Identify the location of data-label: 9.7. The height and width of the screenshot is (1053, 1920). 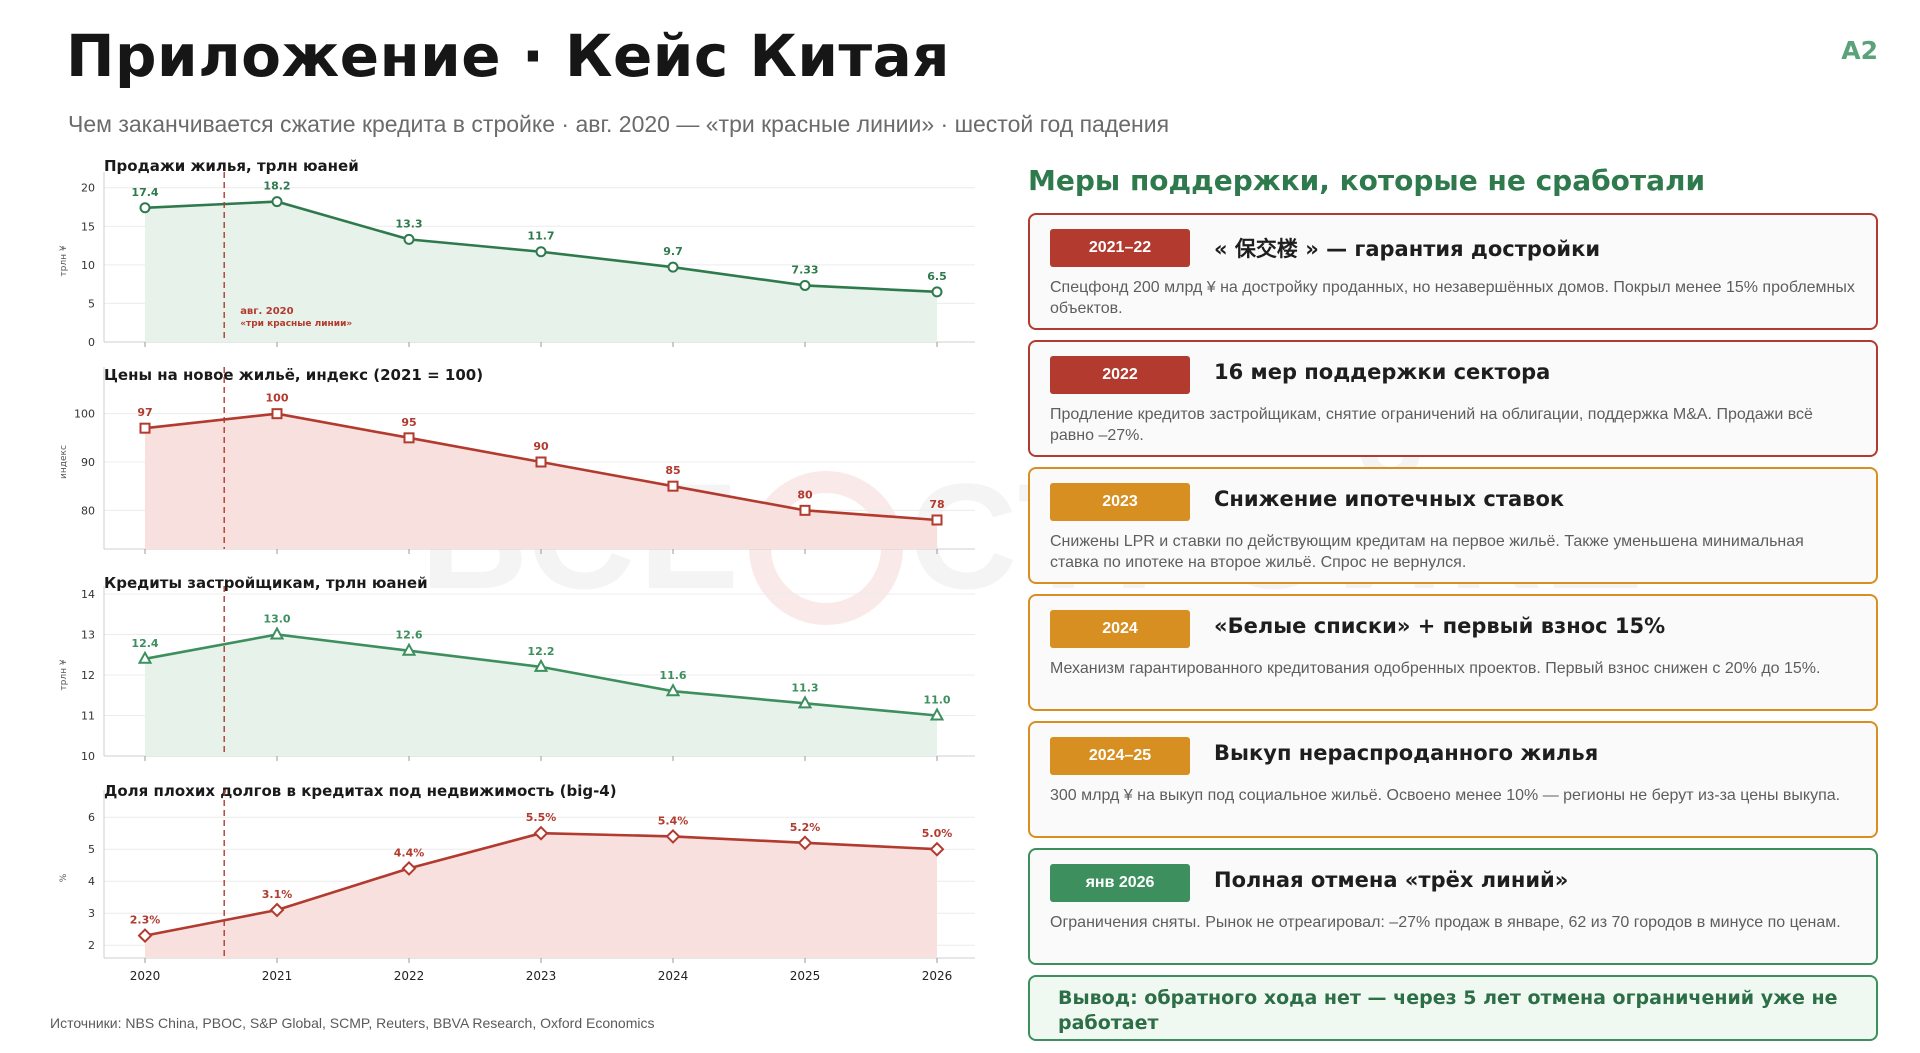
(673, 251).